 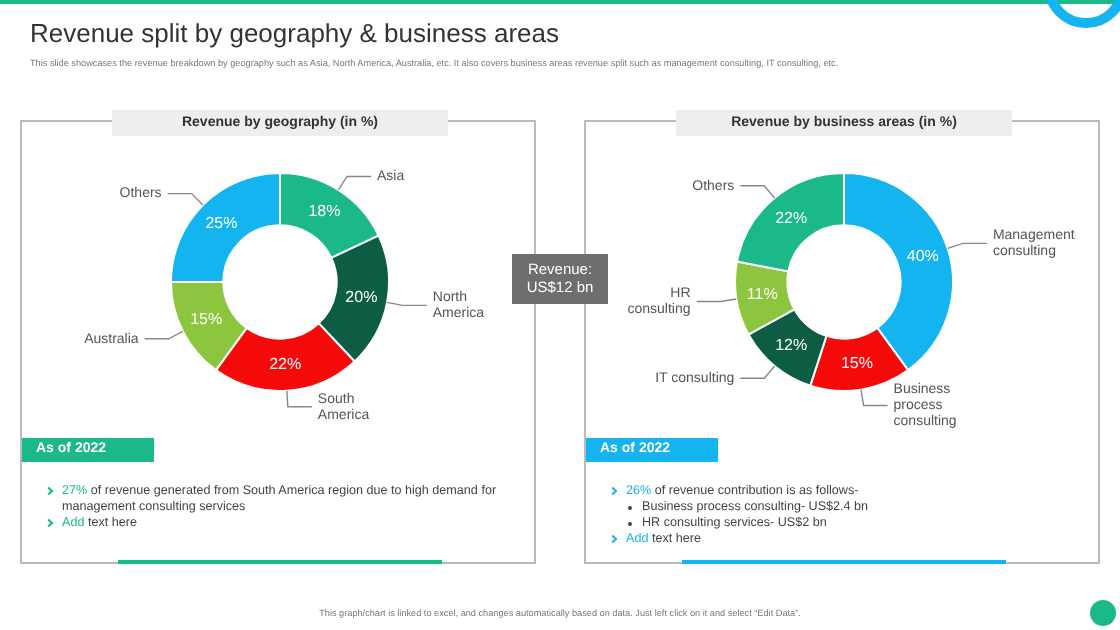 I want to click on data-label: 40%, so click(x=922, y=255).